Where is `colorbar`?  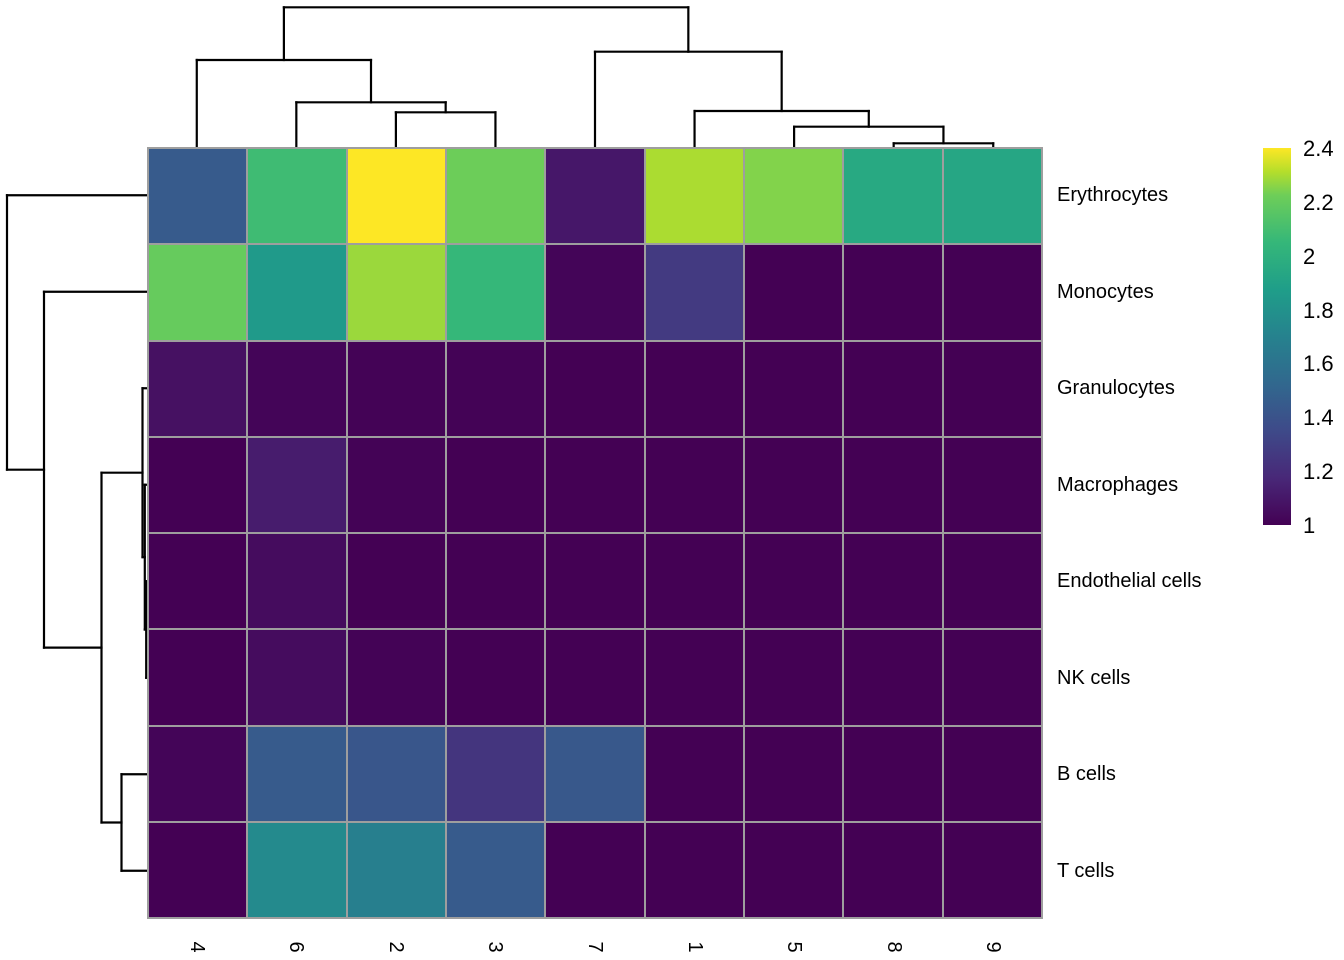
colorbar is located at coordinates (1277, 336).